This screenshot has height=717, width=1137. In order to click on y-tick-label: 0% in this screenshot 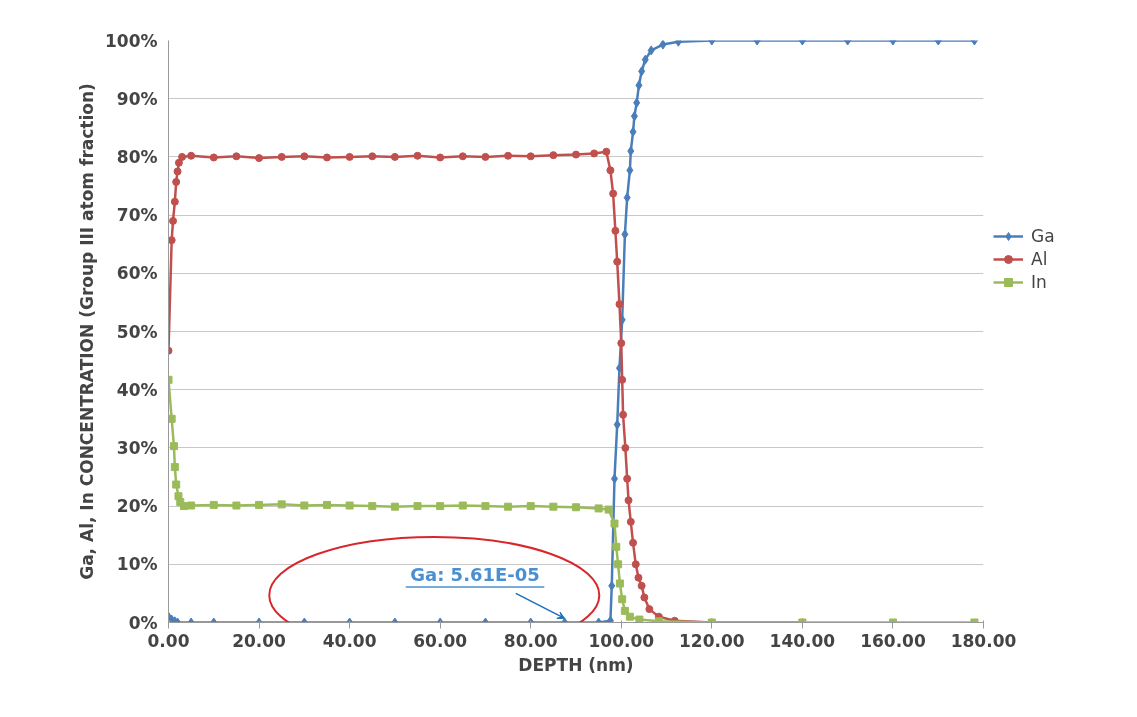, I will do `click(143, 622)`.